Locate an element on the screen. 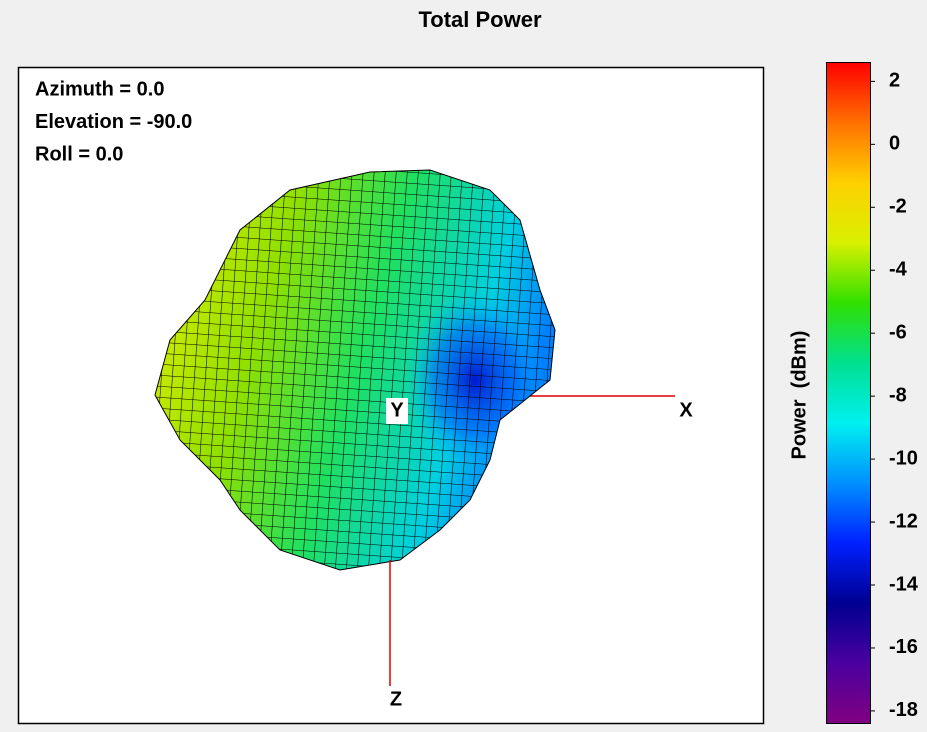 This screenshot has height=732, width=927. colorbar is located at coordinates (848, 393).